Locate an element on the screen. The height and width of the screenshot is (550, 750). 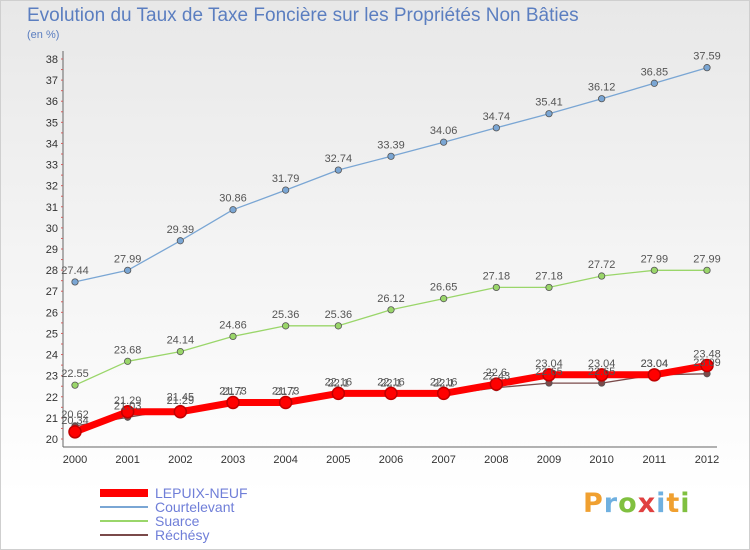
data-label: 26.12 is located at coordinates (391, 299).